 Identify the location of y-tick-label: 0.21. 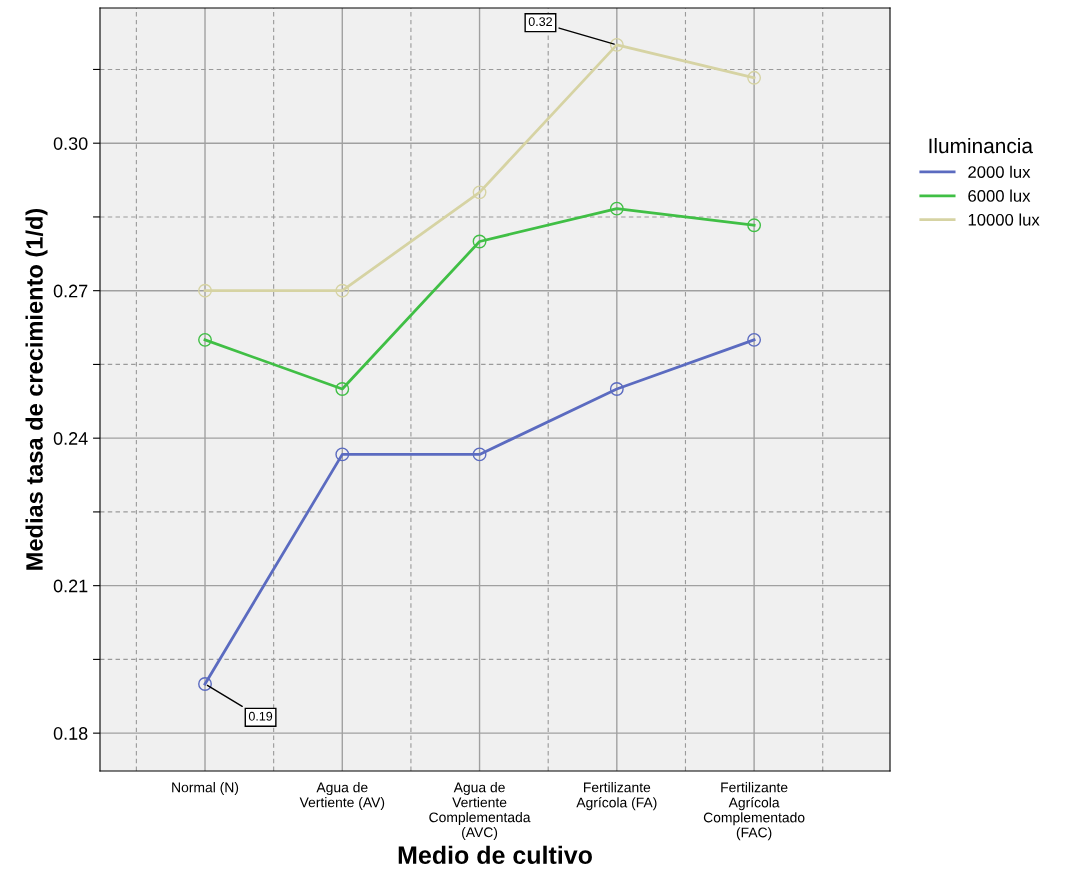
(70, 586).